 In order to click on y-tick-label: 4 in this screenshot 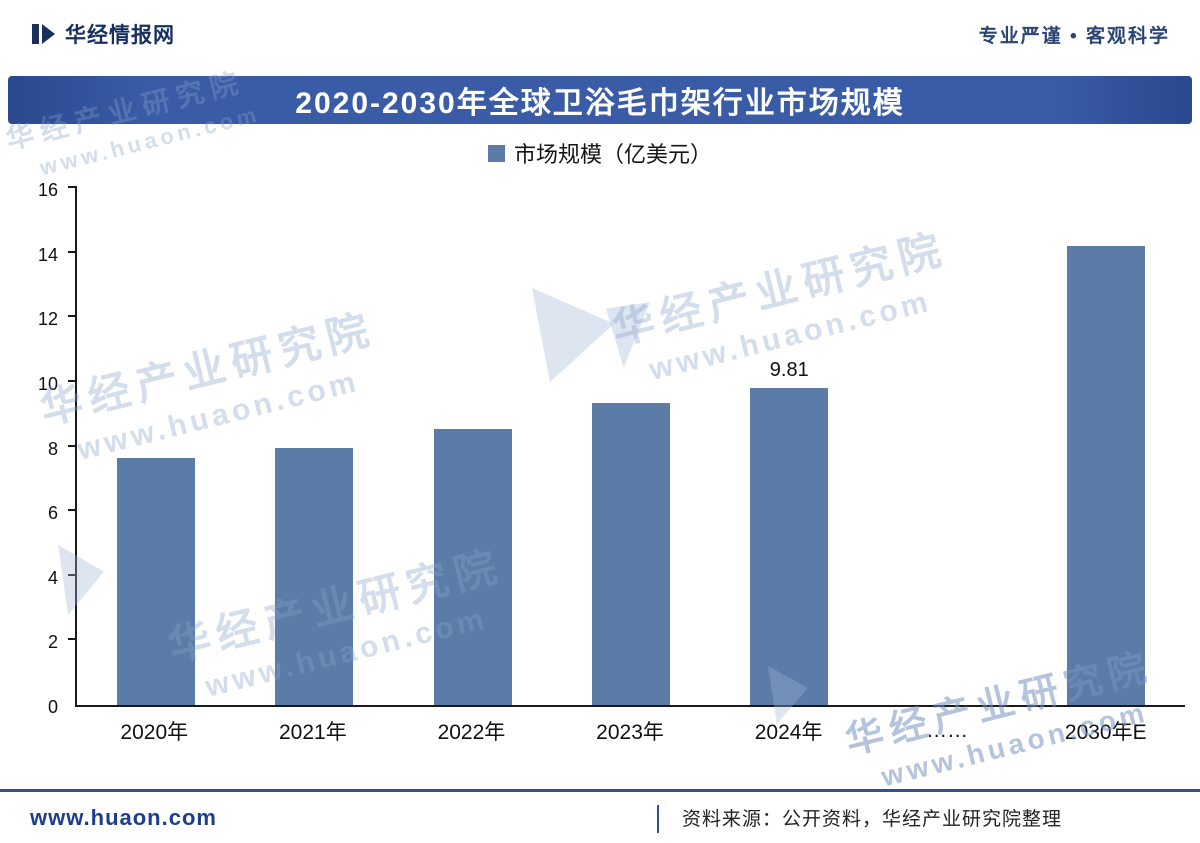, I will do `click(52, 577)`.